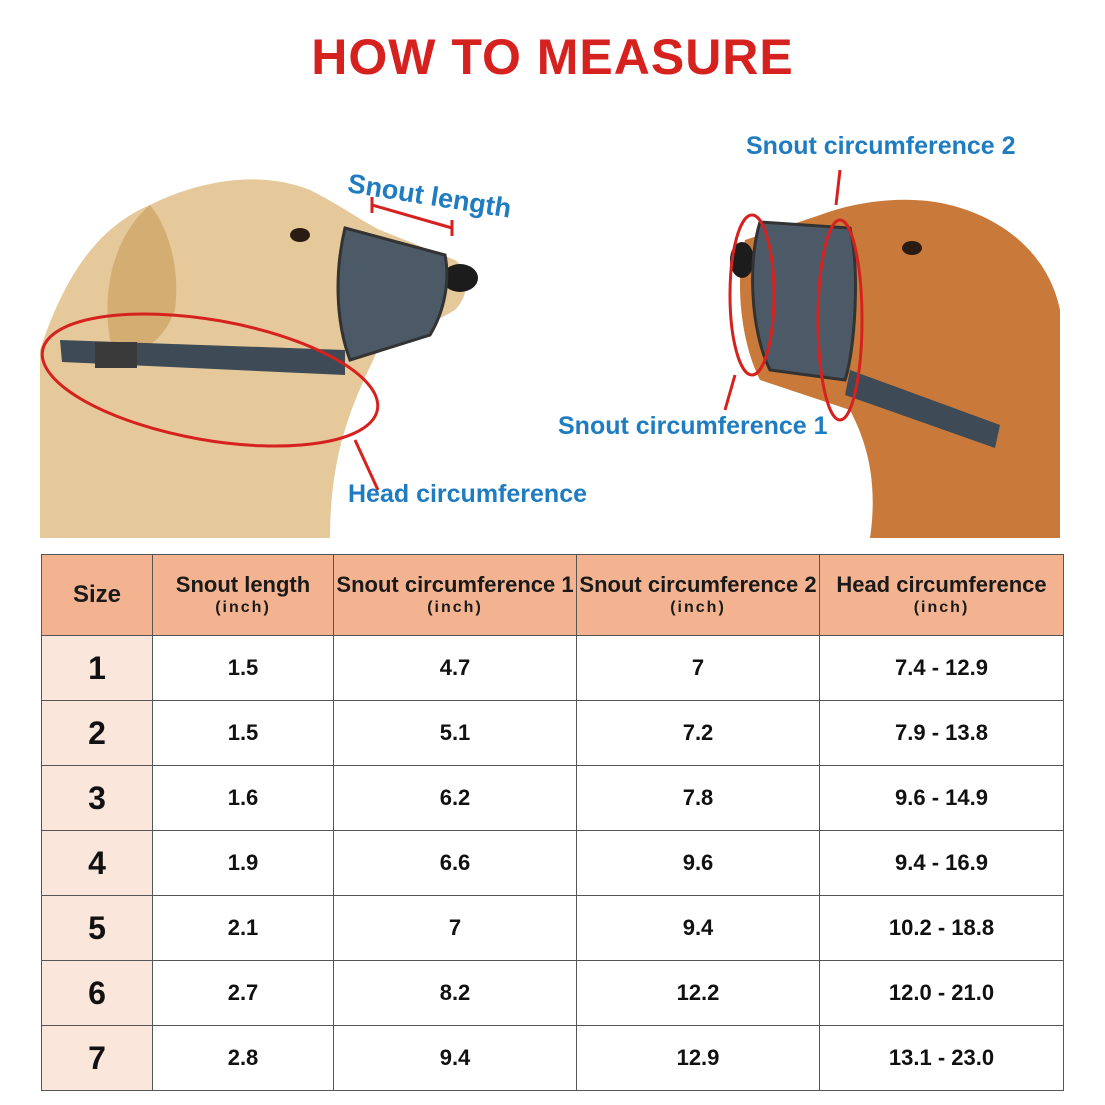 This screenshot has width=1105, height=1105. What do you see at coordinates (243, 1058) in the screenshot?
I see `snout-length-cell: 2.8` at bounding box center [243, 1058].